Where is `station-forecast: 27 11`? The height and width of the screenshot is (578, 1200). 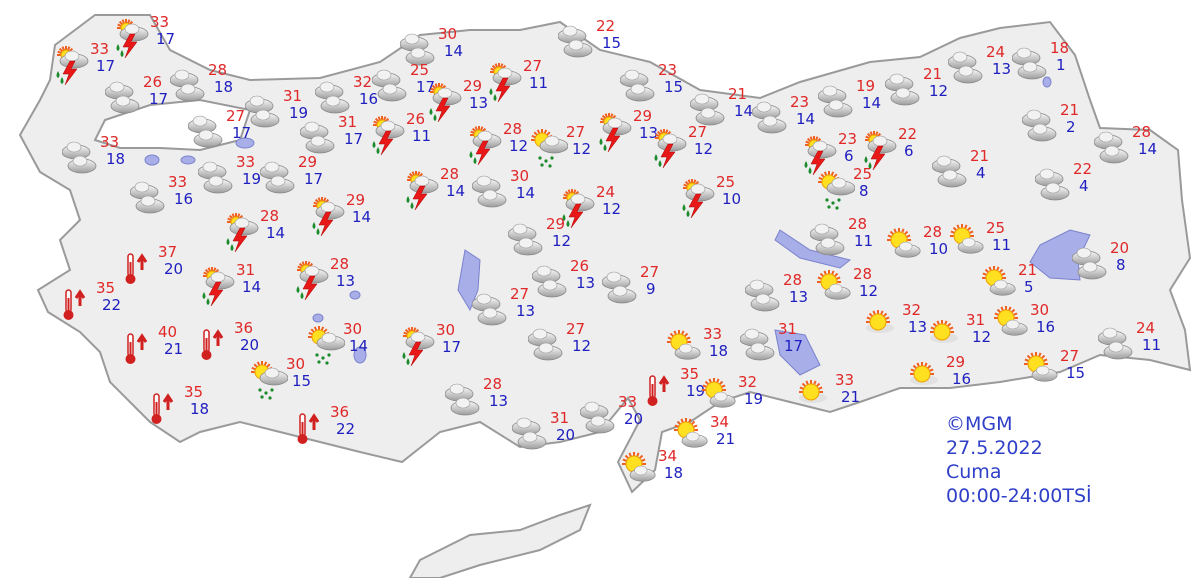 station-forecast: 27 11 is located at coordinates (520, 82).